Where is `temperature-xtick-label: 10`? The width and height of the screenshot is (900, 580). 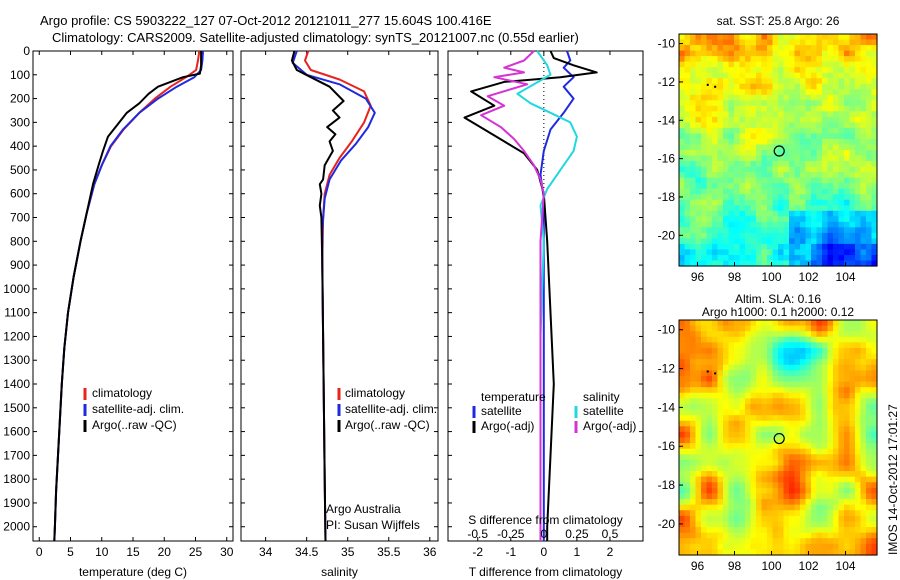 temperature-xtick-label: 10 is located at coordinates (102, 552).